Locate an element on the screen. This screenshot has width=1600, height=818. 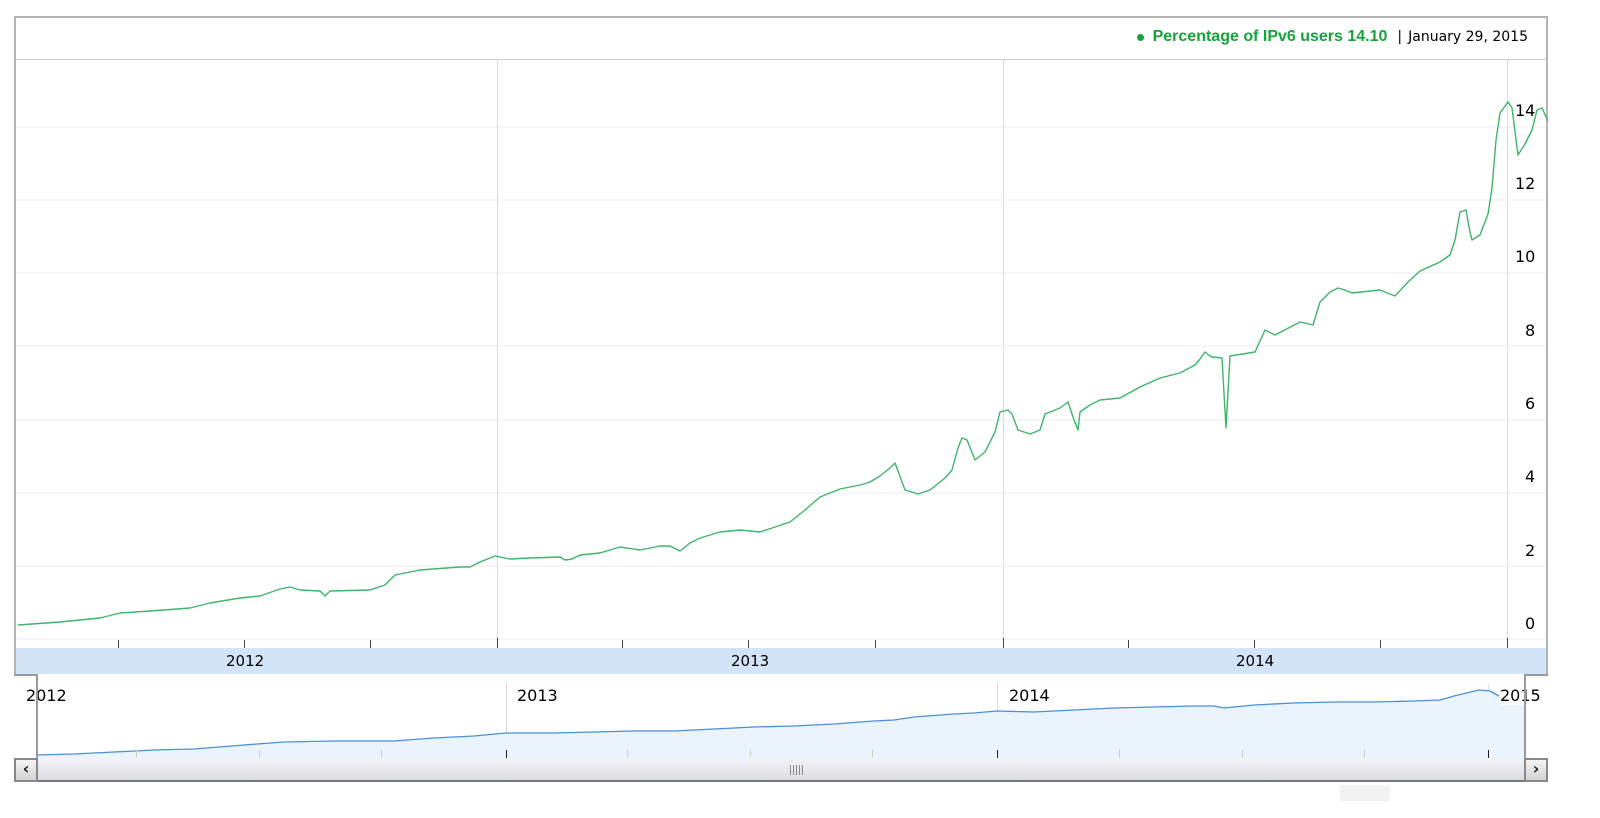
navigator-plot is located at coordinates (770, 721).